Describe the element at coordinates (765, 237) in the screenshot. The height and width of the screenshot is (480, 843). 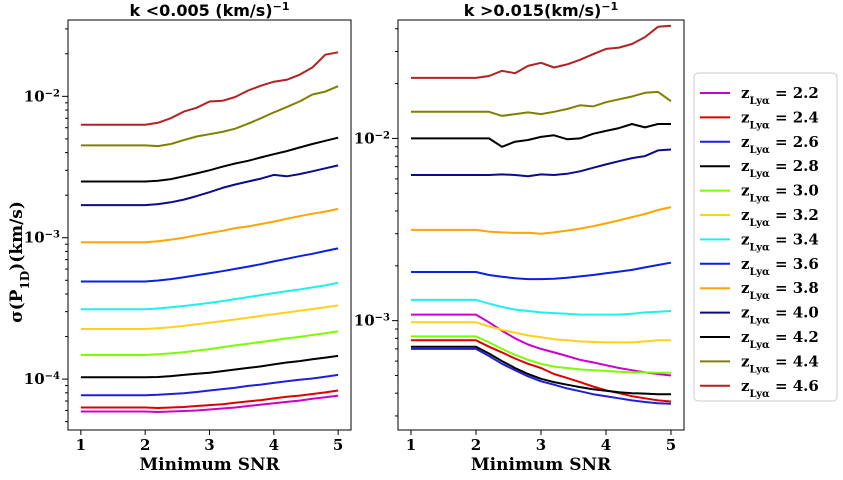
I see `legend-frame` at that location.